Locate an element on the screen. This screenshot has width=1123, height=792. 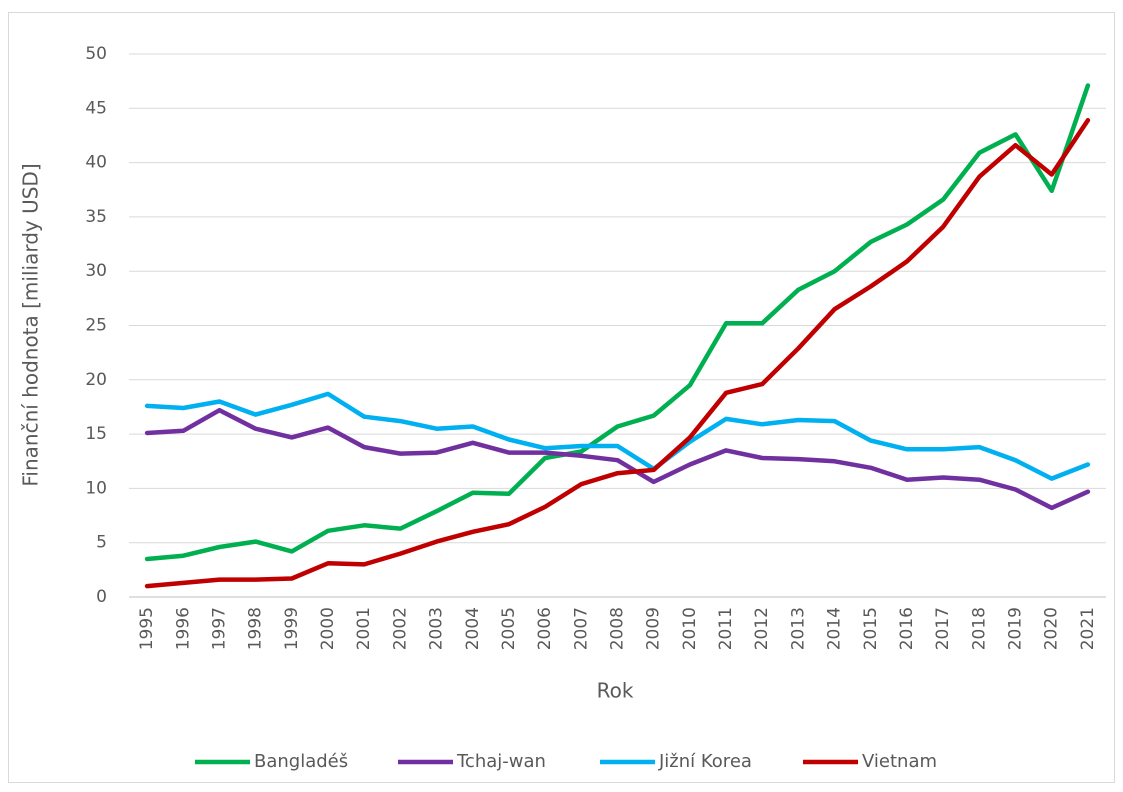
x-tick-label: 2021 is located at coordinates (1088, 628).